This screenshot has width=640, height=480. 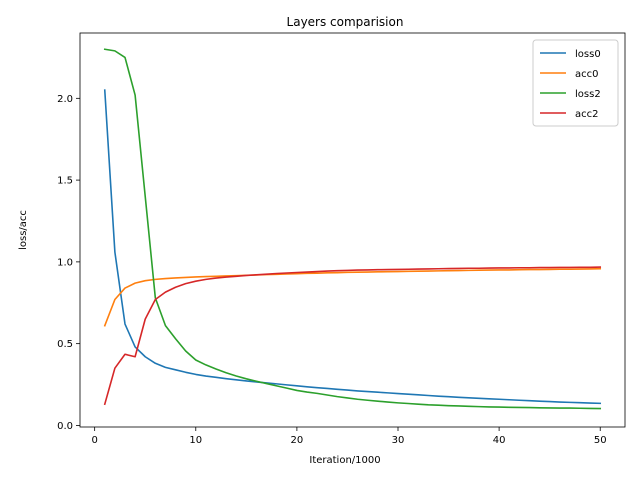 I want to click on y-tick-label: 1.5, so click(x=65, y=181).